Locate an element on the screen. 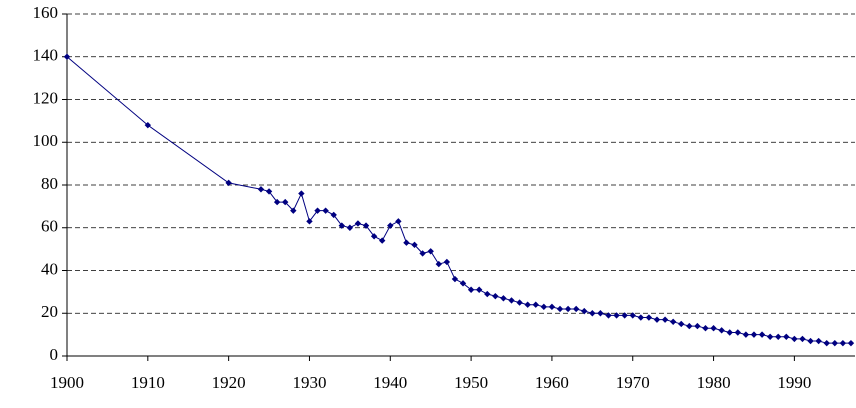 Image resolution: width=856 pixels, height=408 pixels. y-tick-label: 40 is located at coordinates (49, 268).